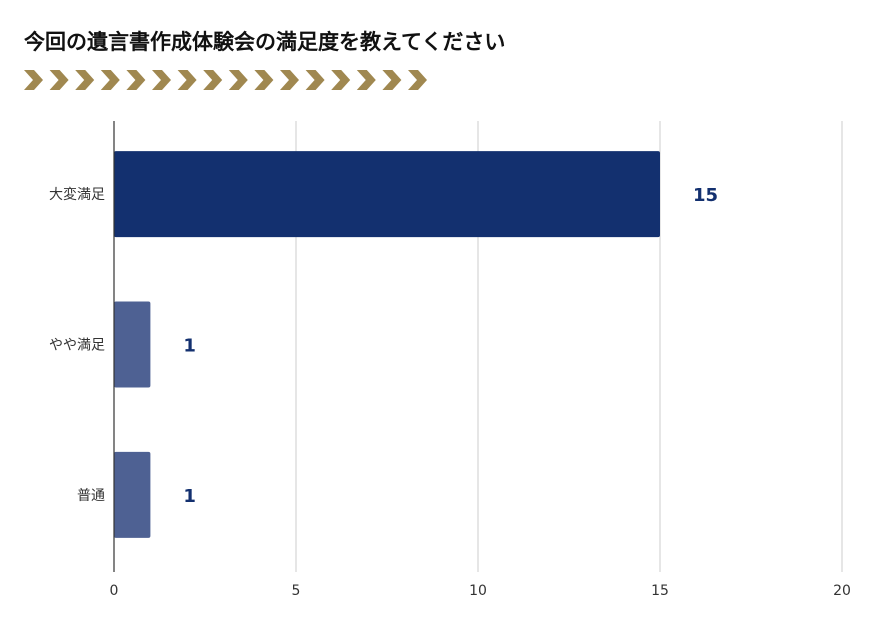  What do you see at coordinates (296, 591) in the screenshot?
I see `x-tick-label: 5` at bounding box center [296, 591].